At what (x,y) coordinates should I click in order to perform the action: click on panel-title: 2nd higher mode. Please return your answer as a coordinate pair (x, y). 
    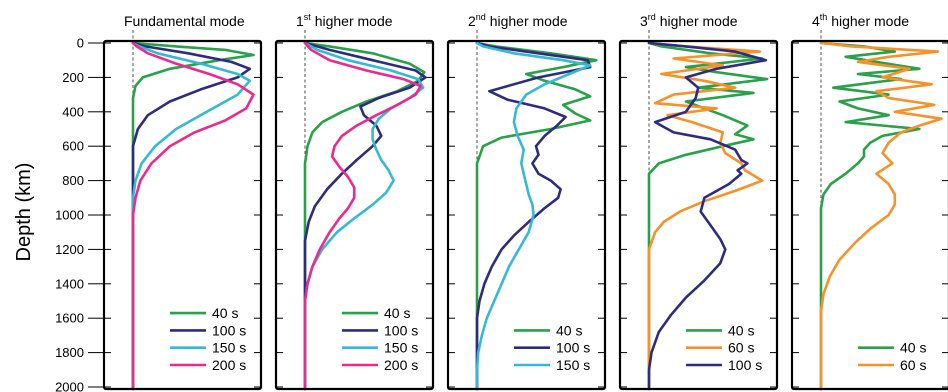
    Looking at the image, I should click on (518, 20).